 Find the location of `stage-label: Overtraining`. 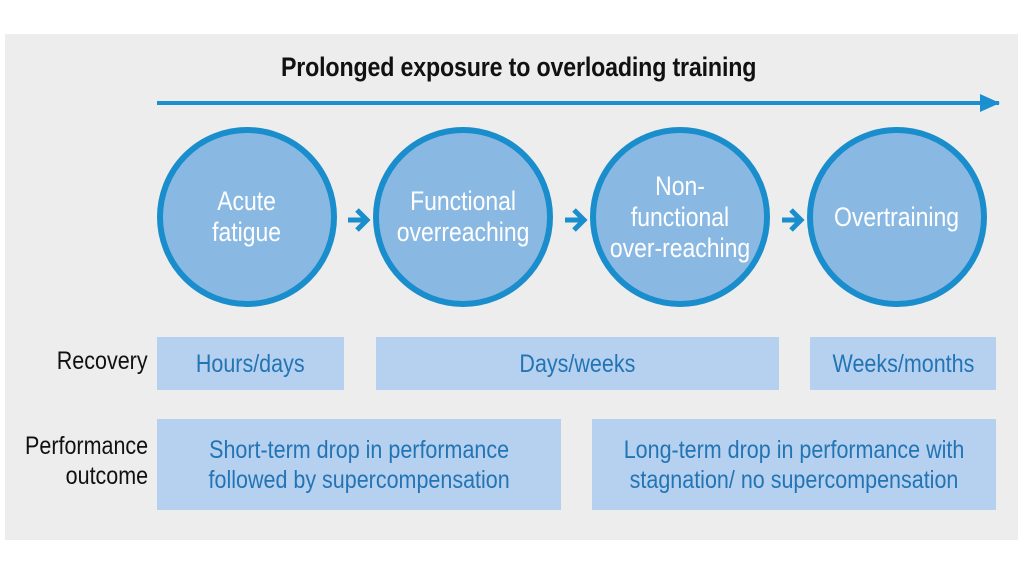

stage-label: Overtraining is located at coordinates (897, 216).